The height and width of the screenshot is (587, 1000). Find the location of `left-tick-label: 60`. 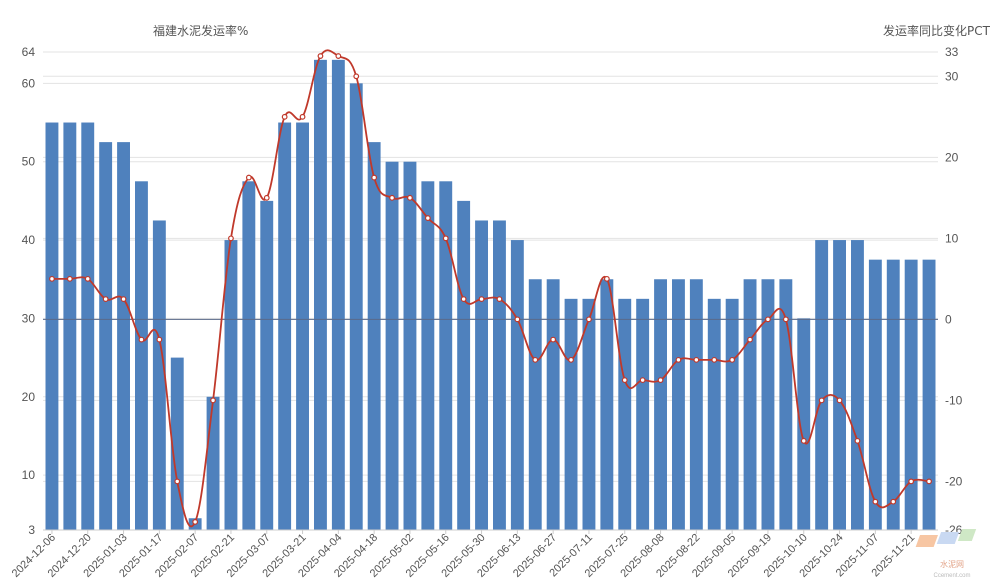

left-tick-label: 60 is located at coordinates (29, 83).